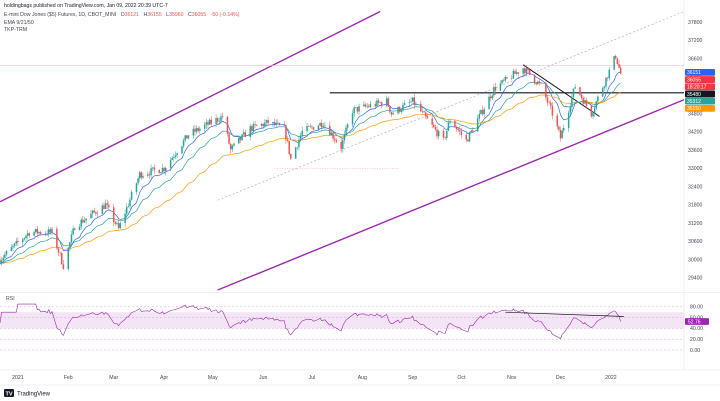 The height and width of the screenshot is (401, 720). I want to click on indicator-trm-label: TKP-TRM, so click(15, 30).